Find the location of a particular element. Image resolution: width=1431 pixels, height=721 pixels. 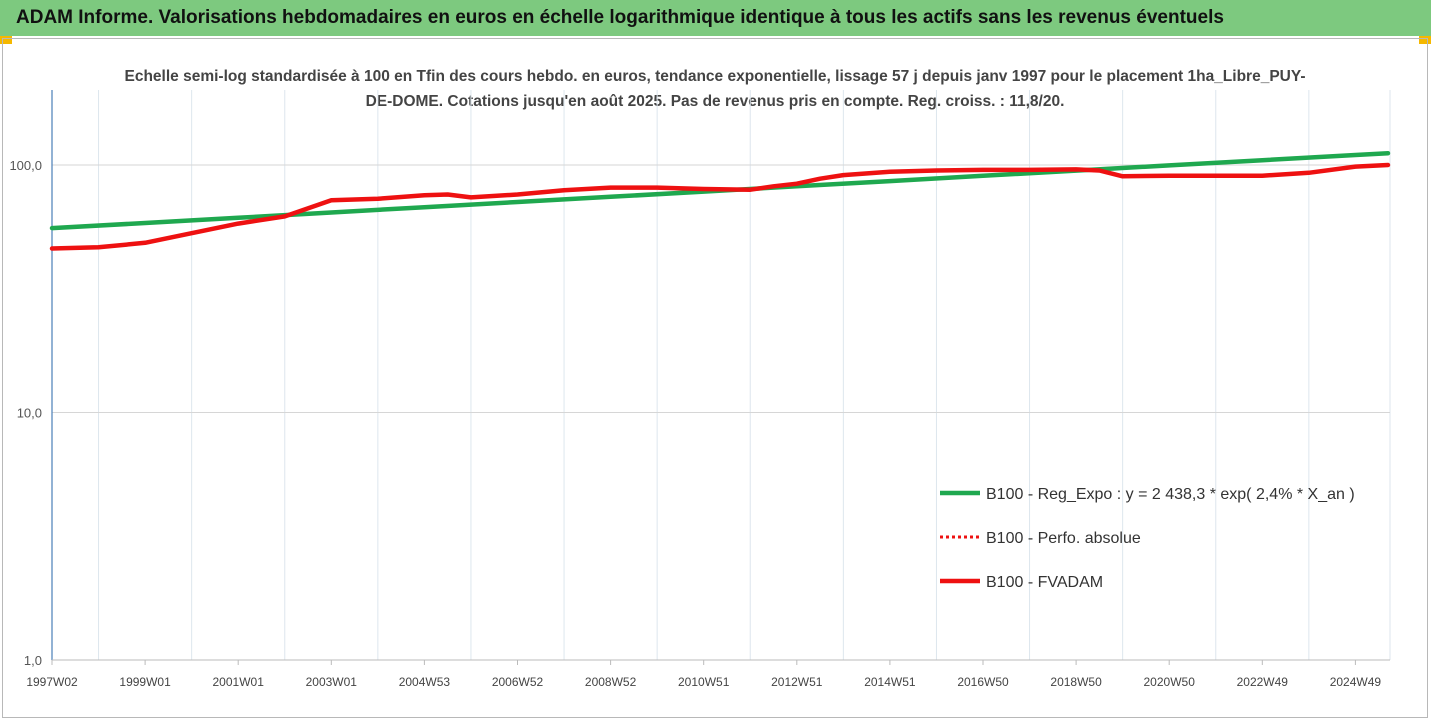

legend-label-3: B100 - FVADAM is located at coordinates (1044, 582).